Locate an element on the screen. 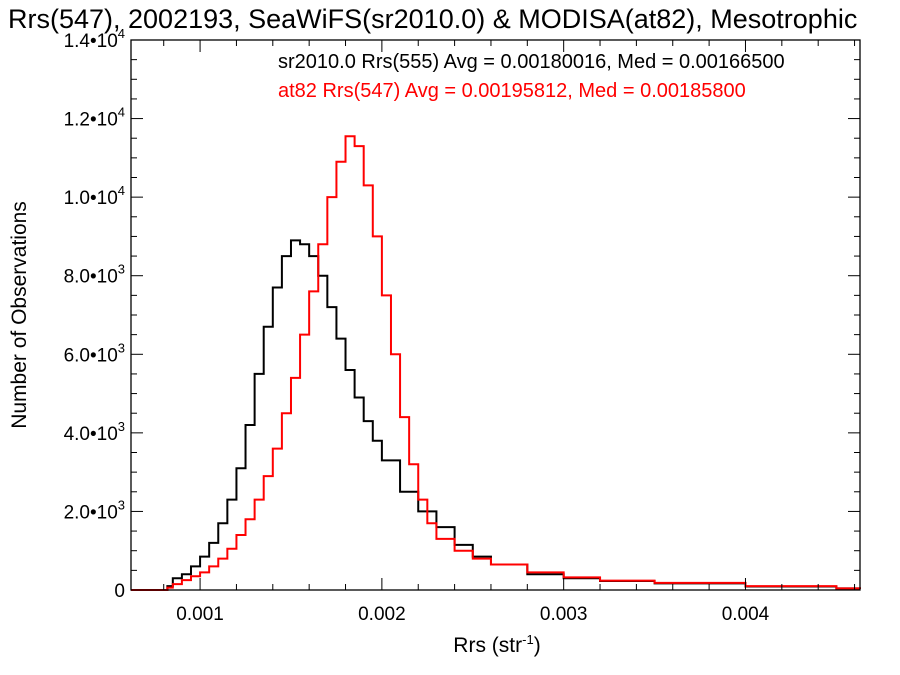  y-axis-label: Number of Observations is located at coordinates (19, 315).